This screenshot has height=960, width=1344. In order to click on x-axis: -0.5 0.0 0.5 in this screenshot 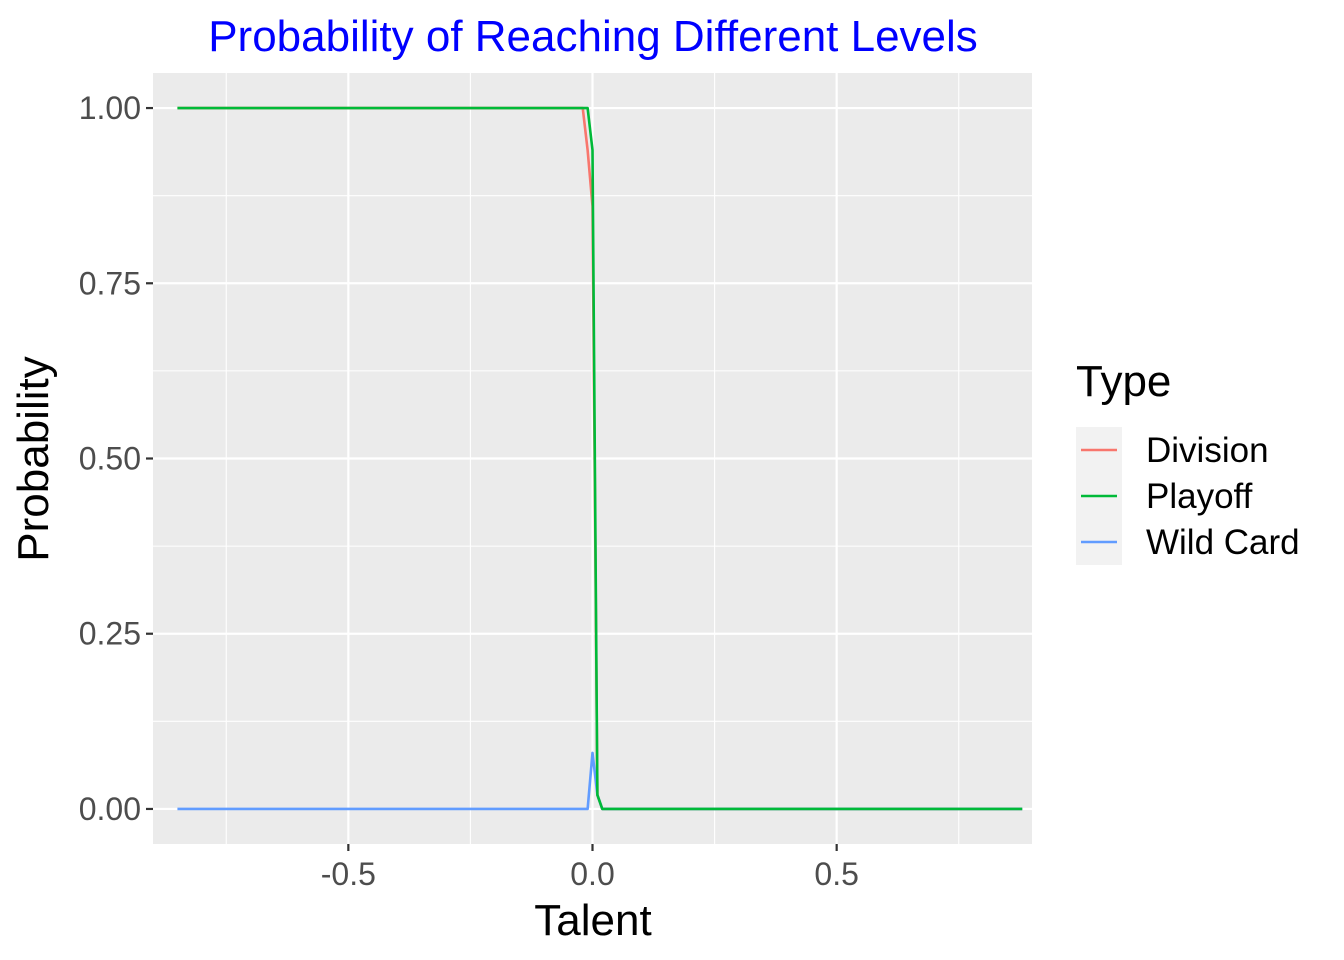, I will do `click(590, 868)`.